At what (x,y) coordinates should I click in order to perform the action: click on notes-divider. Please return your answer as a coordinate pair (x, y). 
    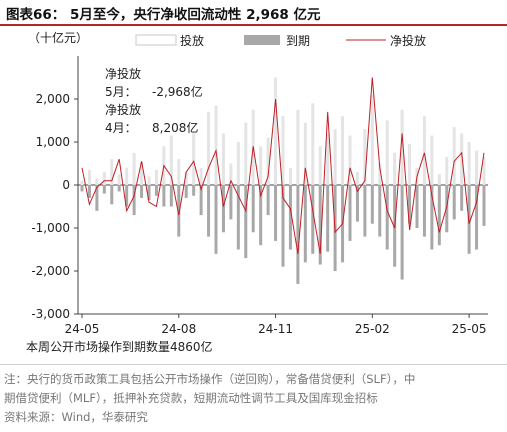
    Looking at the image, I should click on (253, 364).